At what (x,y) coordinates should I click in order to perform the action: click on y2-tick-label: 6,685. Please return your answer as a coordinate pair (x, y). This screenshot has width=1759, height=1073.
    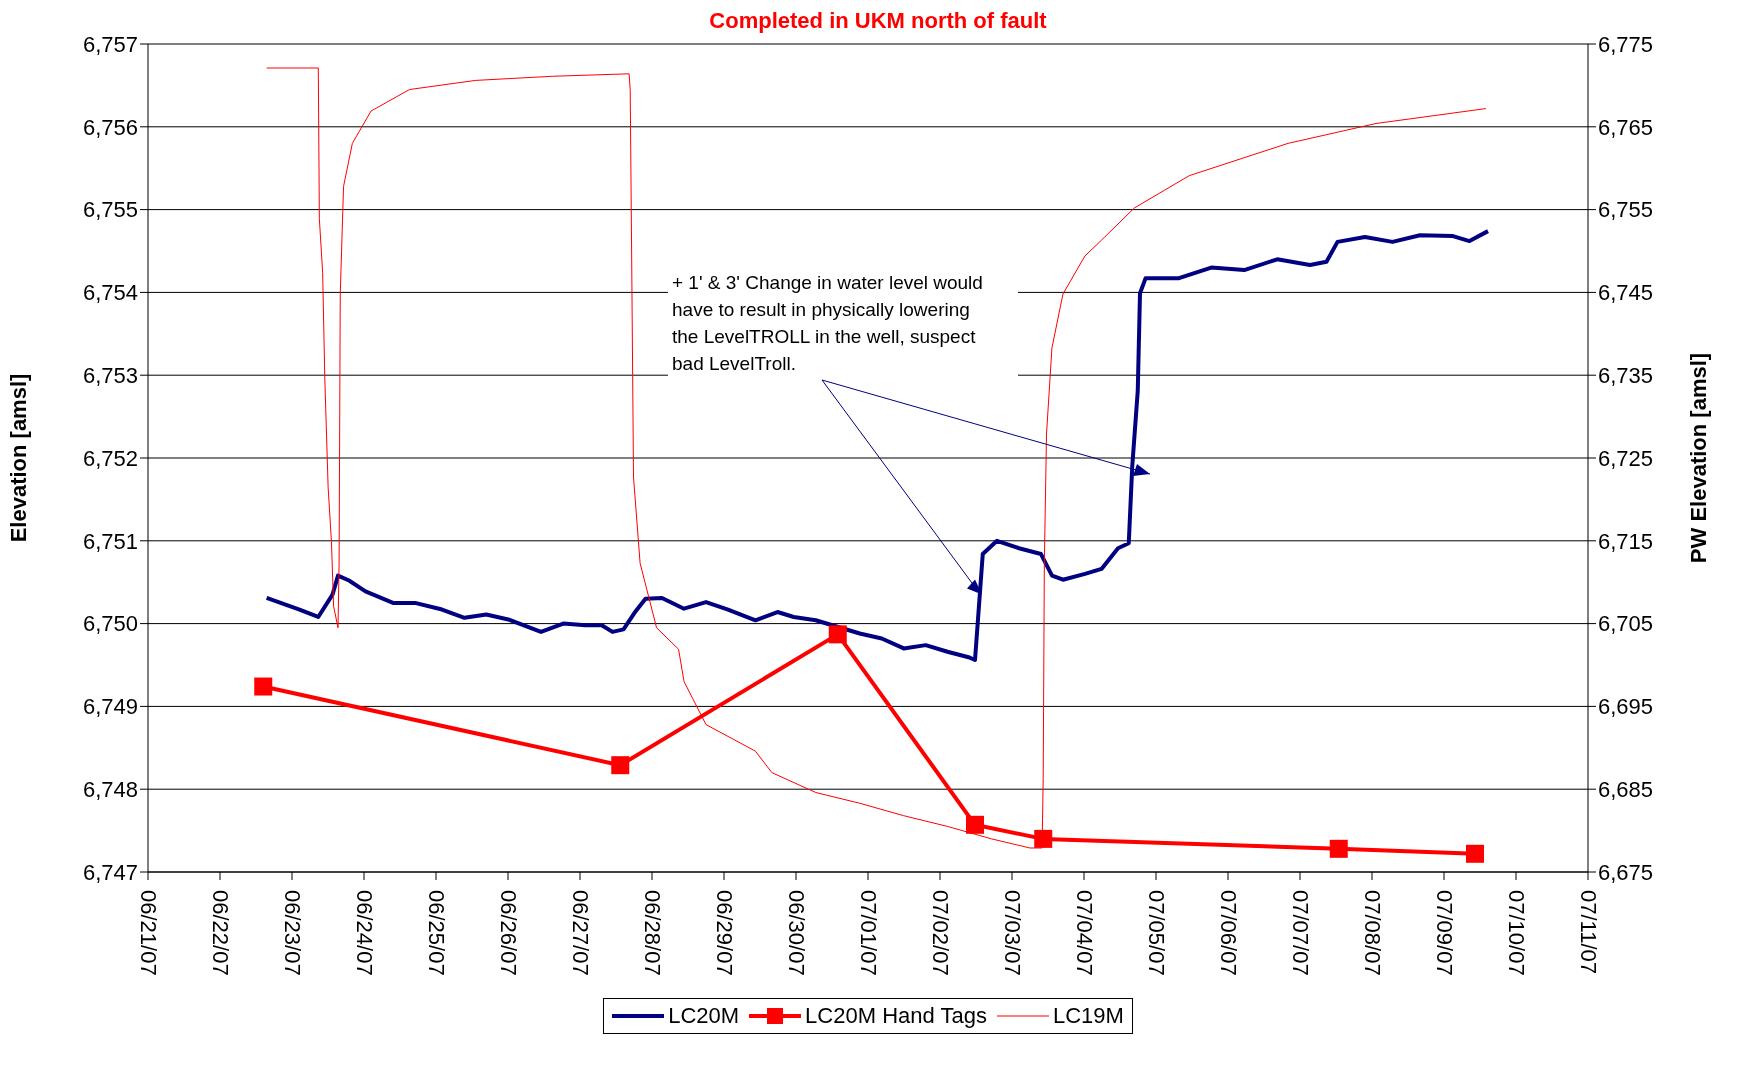
    Looking at the image, I should click on (1626, 790).